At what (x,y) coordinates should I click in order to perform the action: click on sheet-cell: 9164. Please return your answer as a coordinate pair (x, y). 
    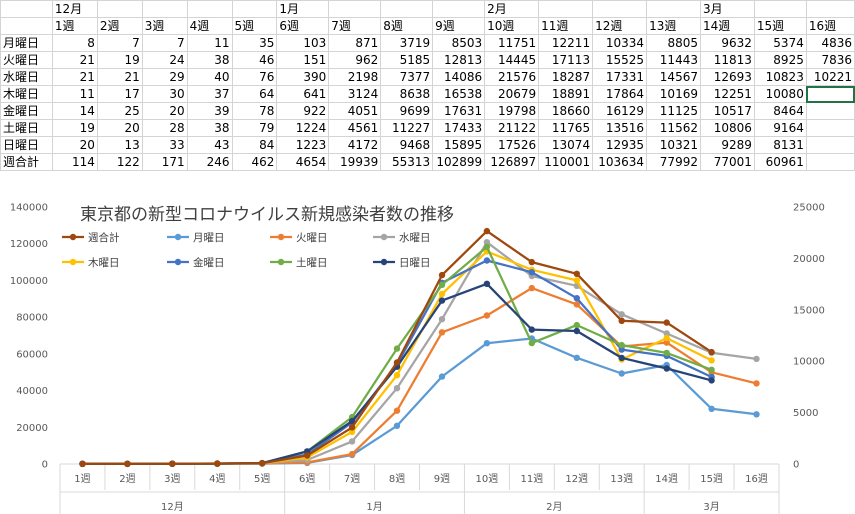
    Looking at the image, I should click on (780, 128).